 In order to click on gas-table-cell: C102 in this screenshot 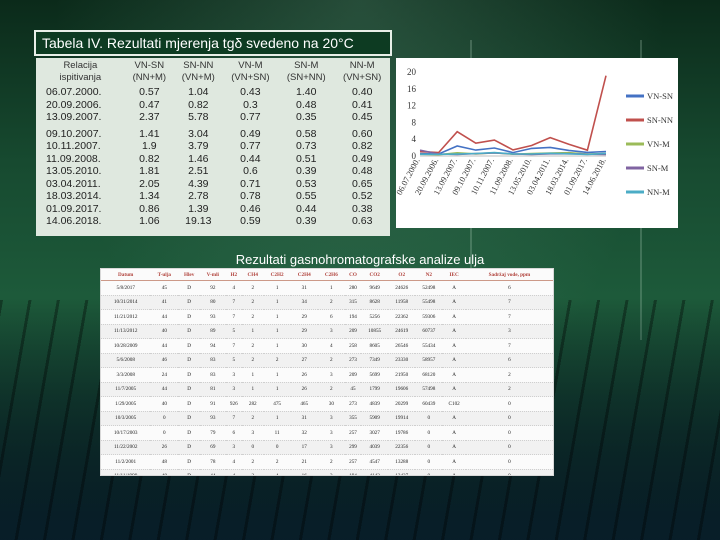, I will do `click(454, 404)`.